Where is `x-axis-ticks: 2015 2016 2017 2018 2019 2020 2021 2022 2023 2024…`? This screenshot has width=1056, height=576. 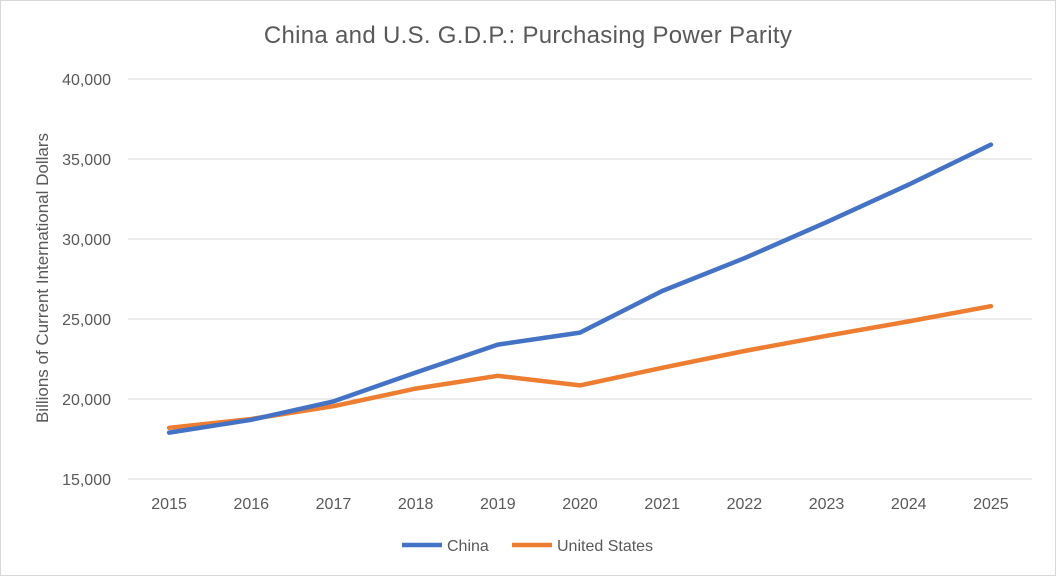
x-axis-ticks: 2015 2016 2017 2018 2019 2020 2021 2022 2023 2024… is located at coordinates (580, 504).